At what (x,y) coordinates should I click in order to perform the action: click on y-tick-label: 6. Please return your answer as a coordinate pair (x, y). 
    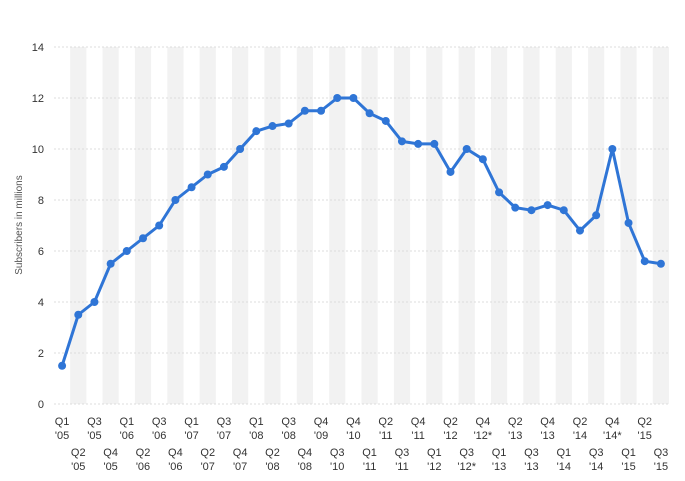
    Looking at the image, I should click on (41, 252).